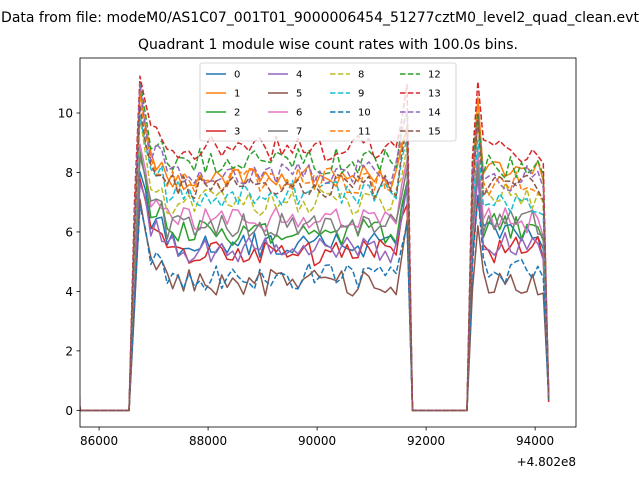 The width and height of the screenshot is (640, 480). Describe the element at coordinates (361, 94) in the screenshot. I see `legend-label-9: 9` at that location.